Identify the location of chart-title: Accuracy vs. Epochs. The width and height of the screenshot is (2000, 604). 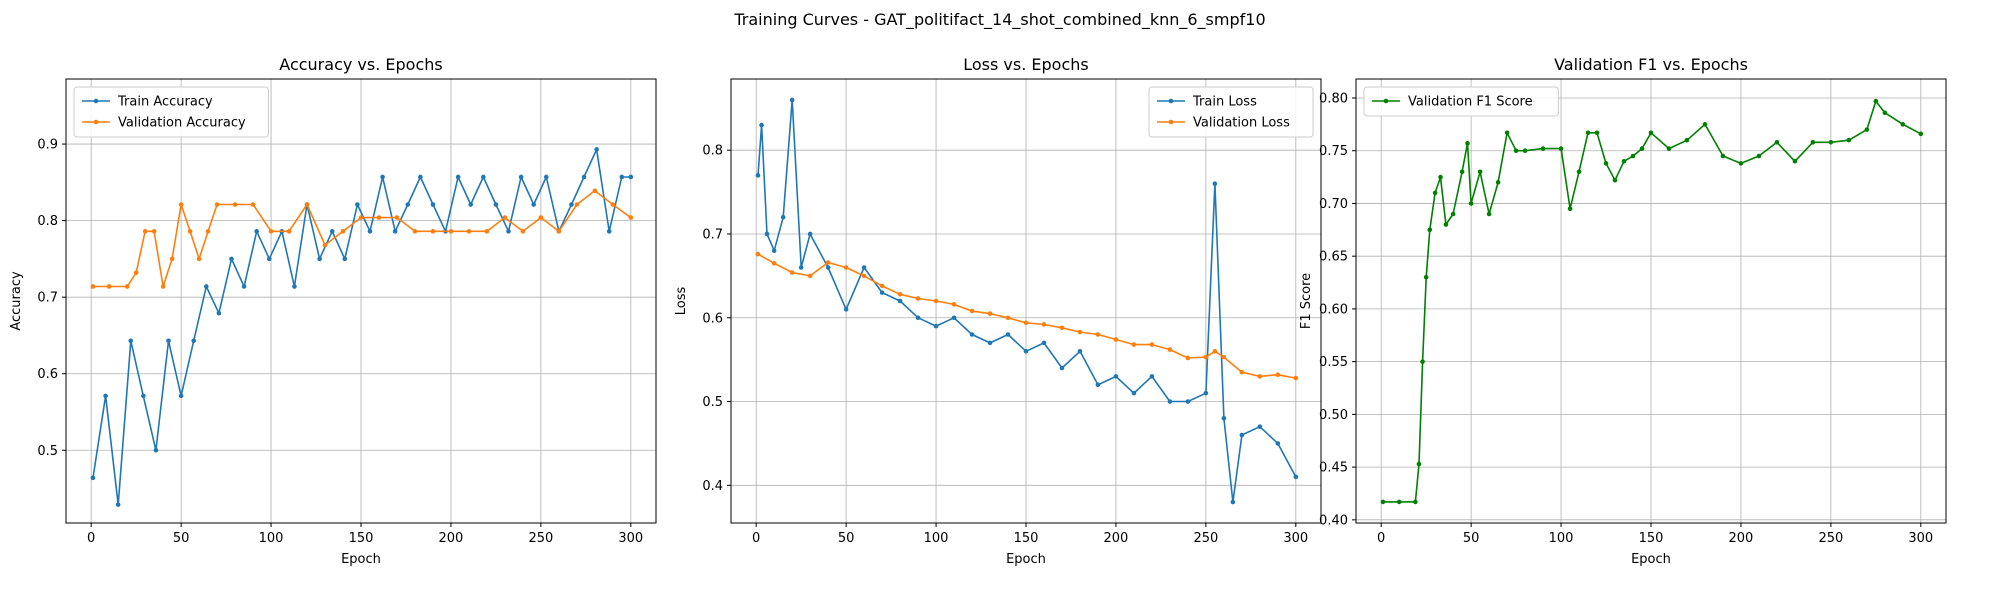
(360, 64).